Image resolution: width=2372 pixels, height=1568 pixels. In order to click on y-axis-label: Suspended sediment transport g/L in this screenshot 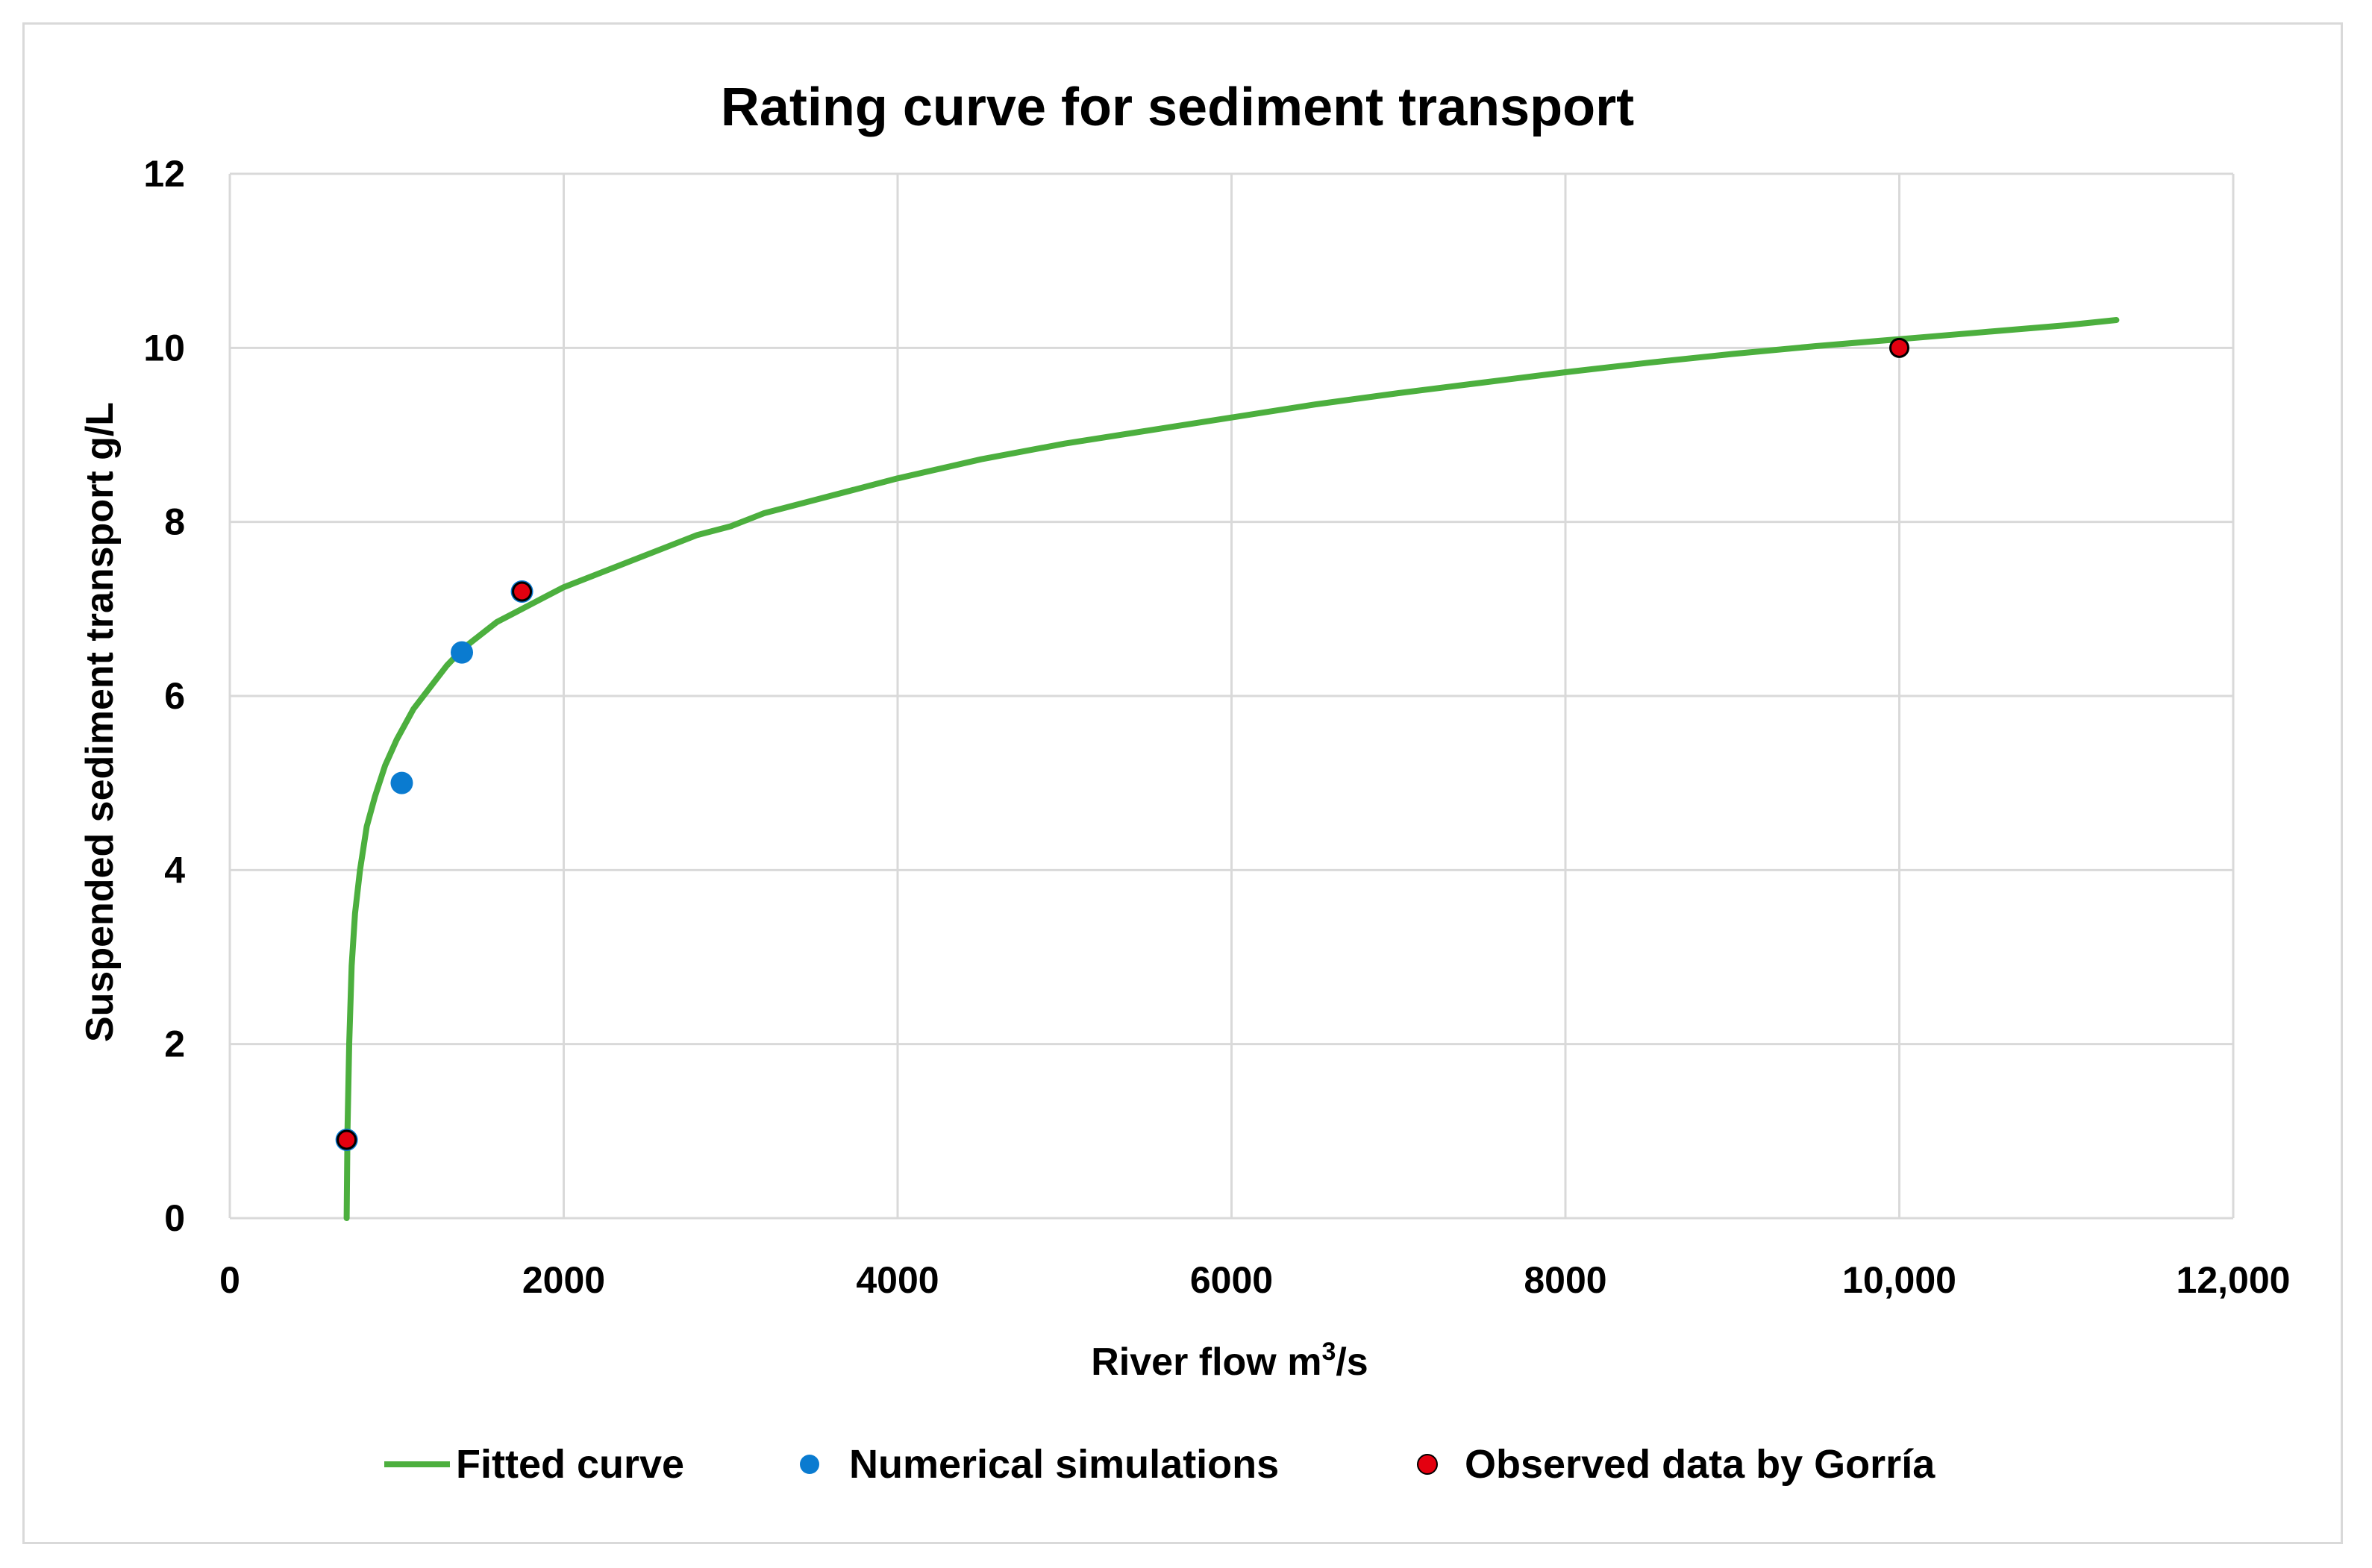, I will do `click(100, 722)`.